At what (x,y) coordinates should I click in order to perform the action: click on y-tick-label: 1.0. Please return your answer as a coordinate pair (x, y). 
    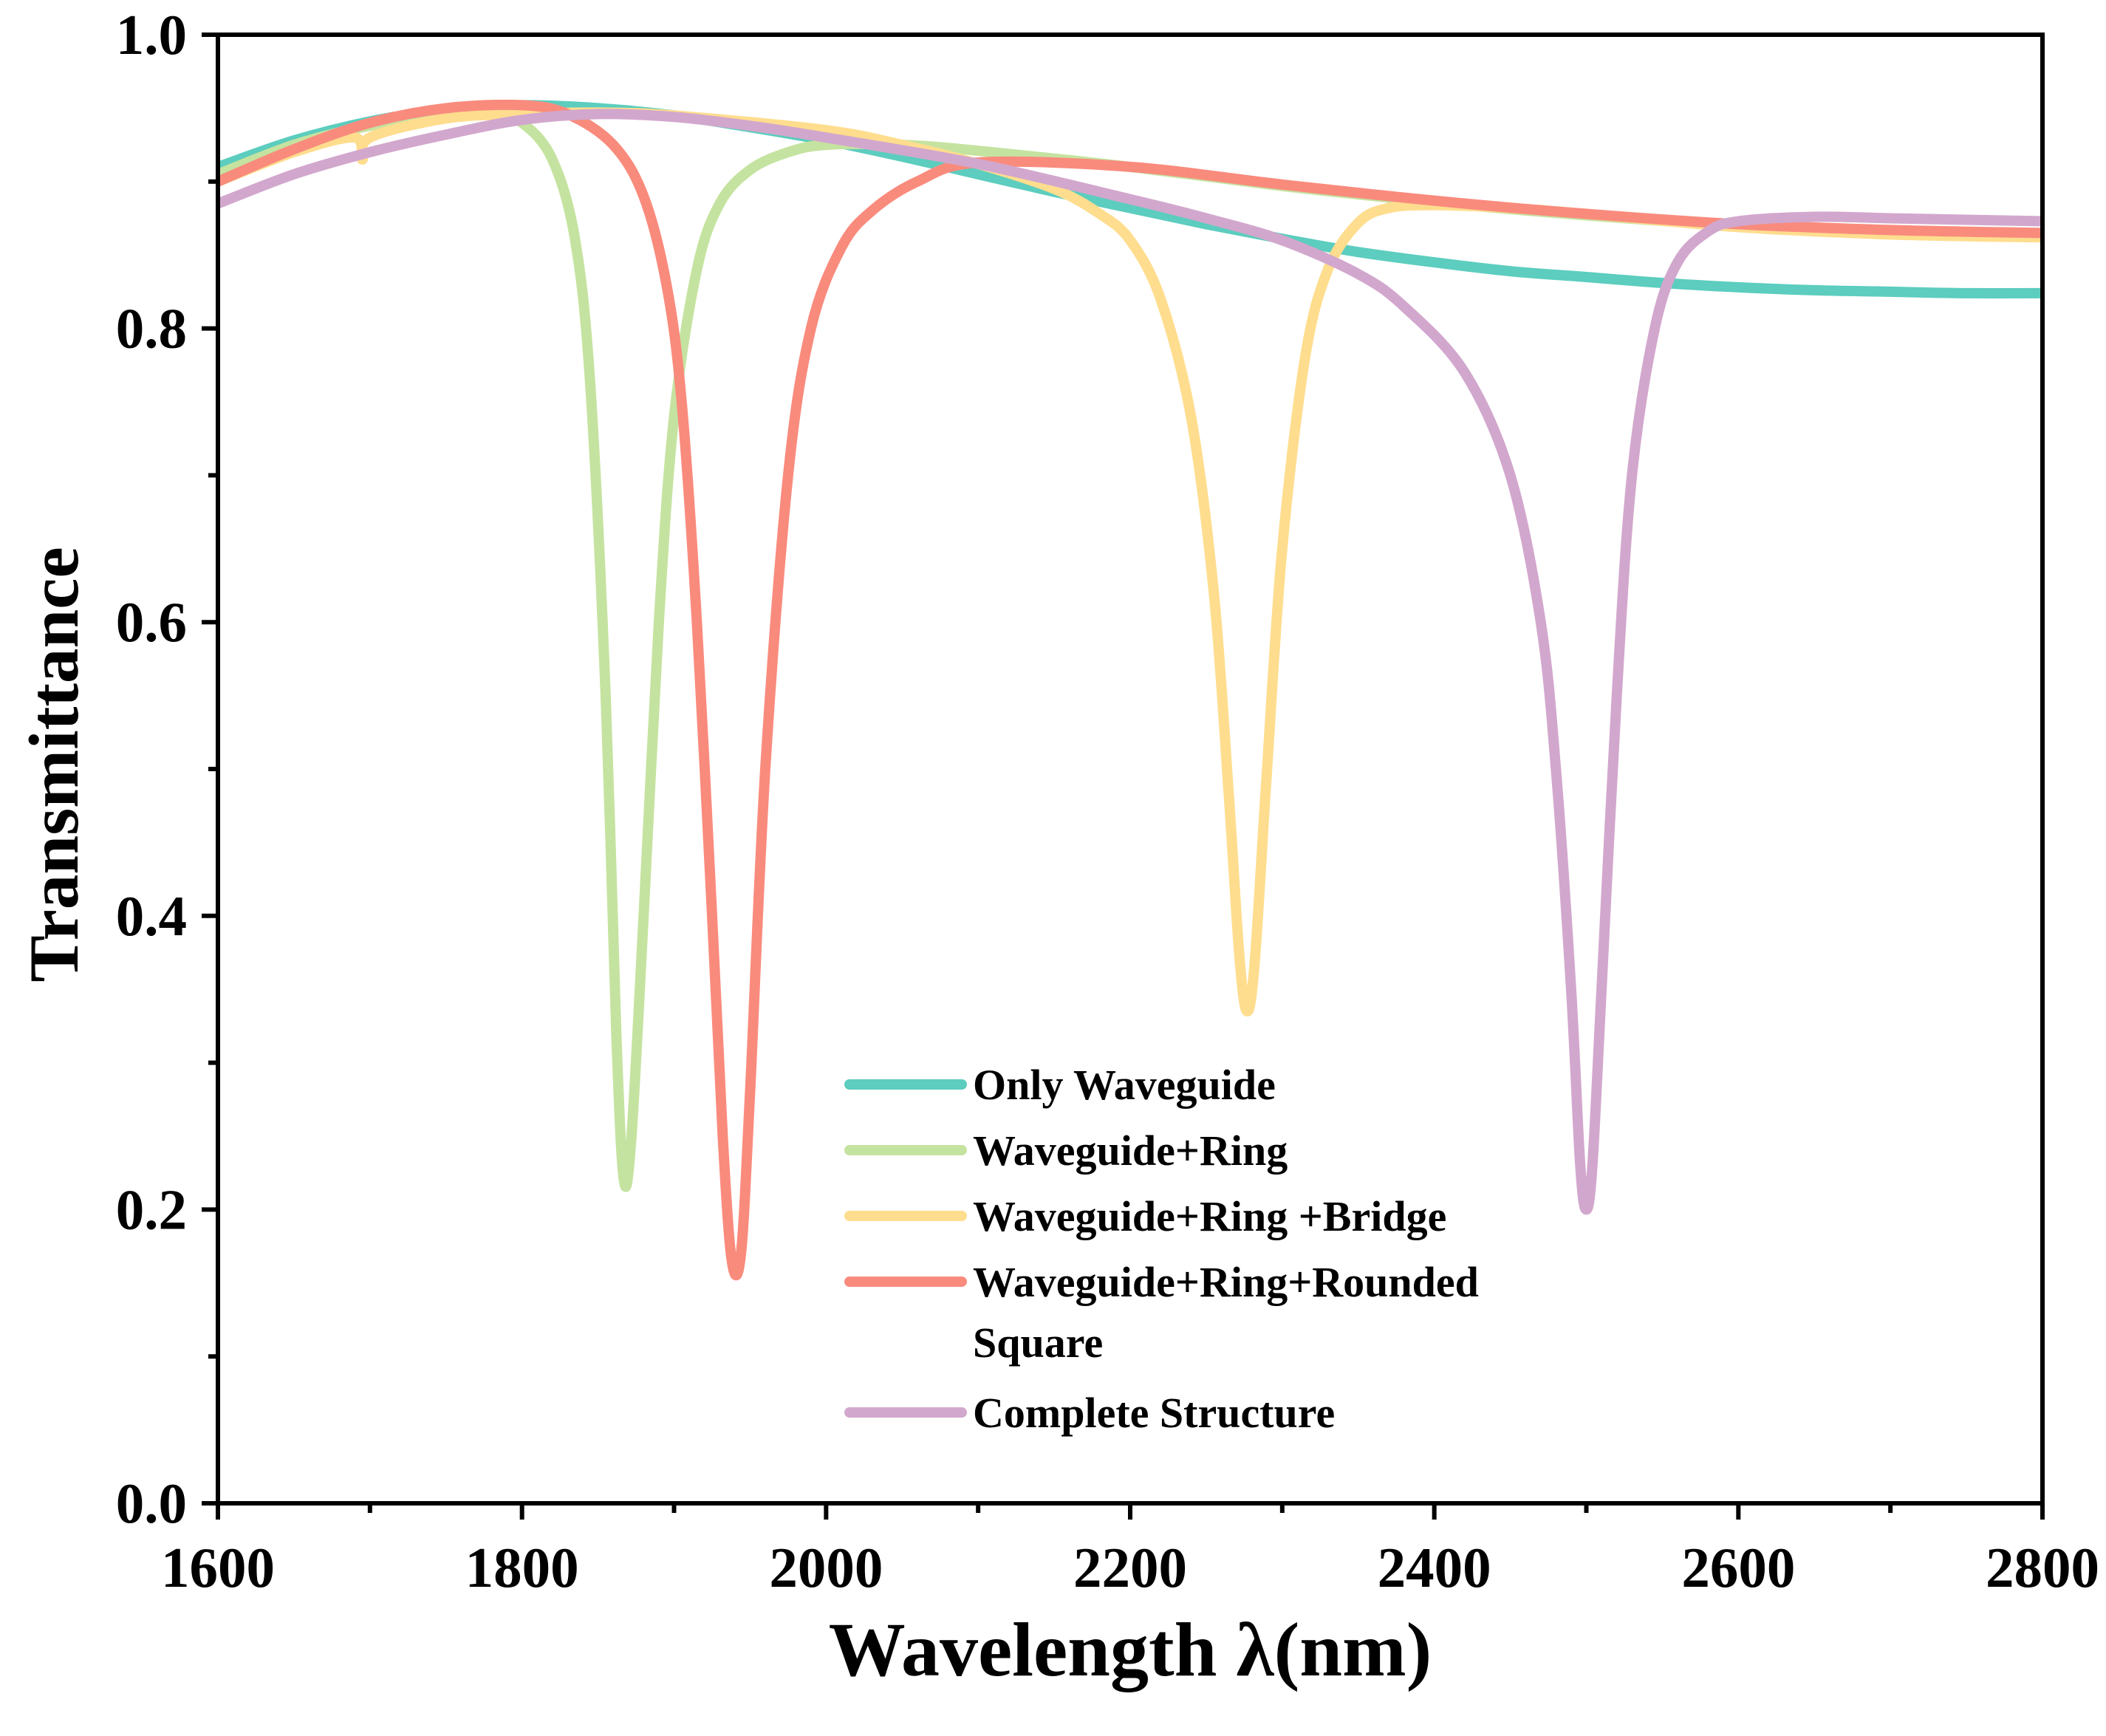
    Looking at the image, I should click on (151, 34).